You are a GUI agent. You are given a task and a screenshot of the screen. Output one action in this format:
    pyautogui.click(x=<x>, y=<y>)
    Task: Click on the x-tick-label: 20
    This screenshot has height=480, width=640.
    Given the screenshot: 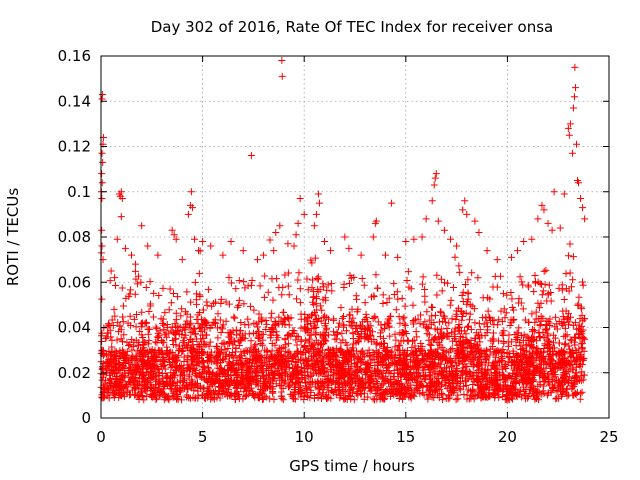 What is the action you would take?
    pyautogui.click(x=507, y=437)
    